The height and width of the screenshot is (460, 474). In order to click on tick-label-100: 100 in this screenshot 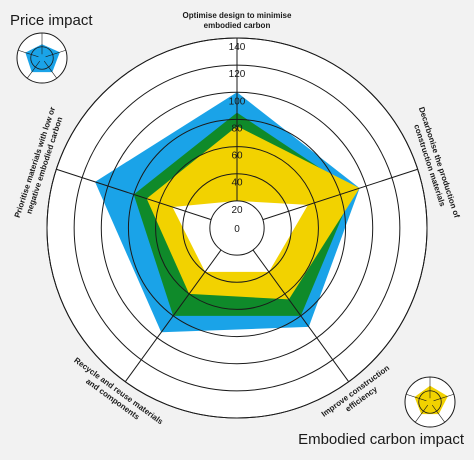, I will do `click(237, 101)`.